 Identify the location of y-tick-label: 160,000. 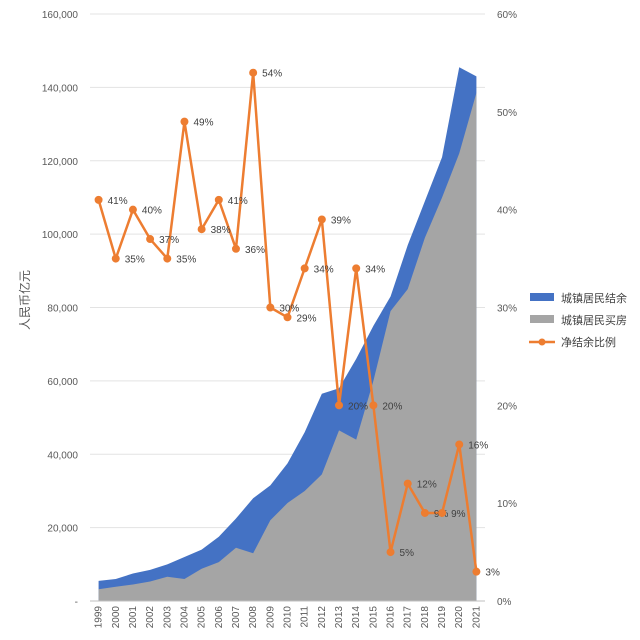
(60, 15).